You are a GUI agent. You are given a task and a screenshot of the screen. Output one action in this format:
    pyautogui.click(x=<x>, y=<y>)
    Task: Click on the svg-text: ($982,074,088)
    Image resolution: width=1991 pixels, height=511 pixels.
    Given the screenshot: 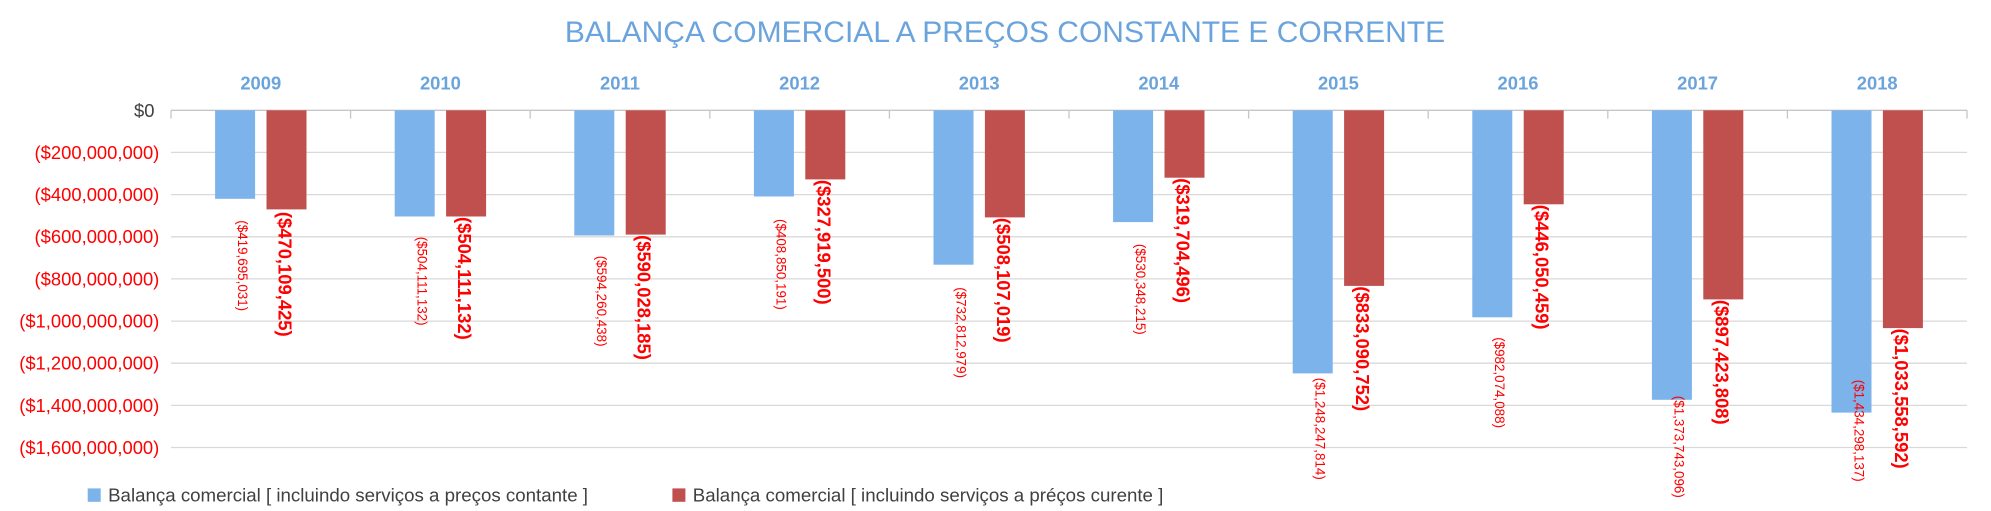 What is the action you would take?
    pyautogui.click(x=1499, y=382)
    